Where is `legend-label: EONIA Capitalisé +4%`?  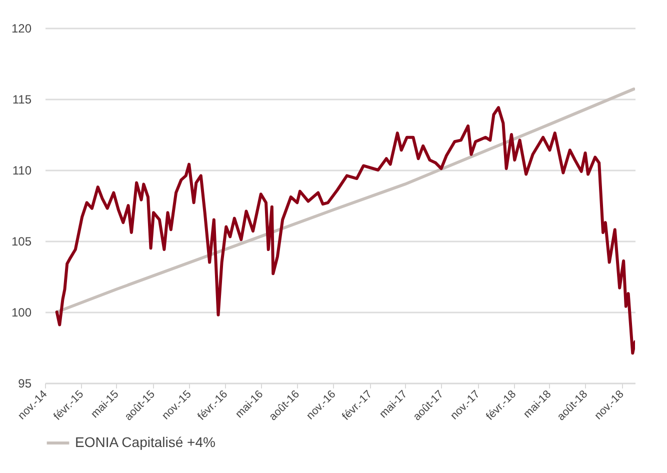
legend-label: EONIA Capitalisé +4% is located at coordinates (145, 442).